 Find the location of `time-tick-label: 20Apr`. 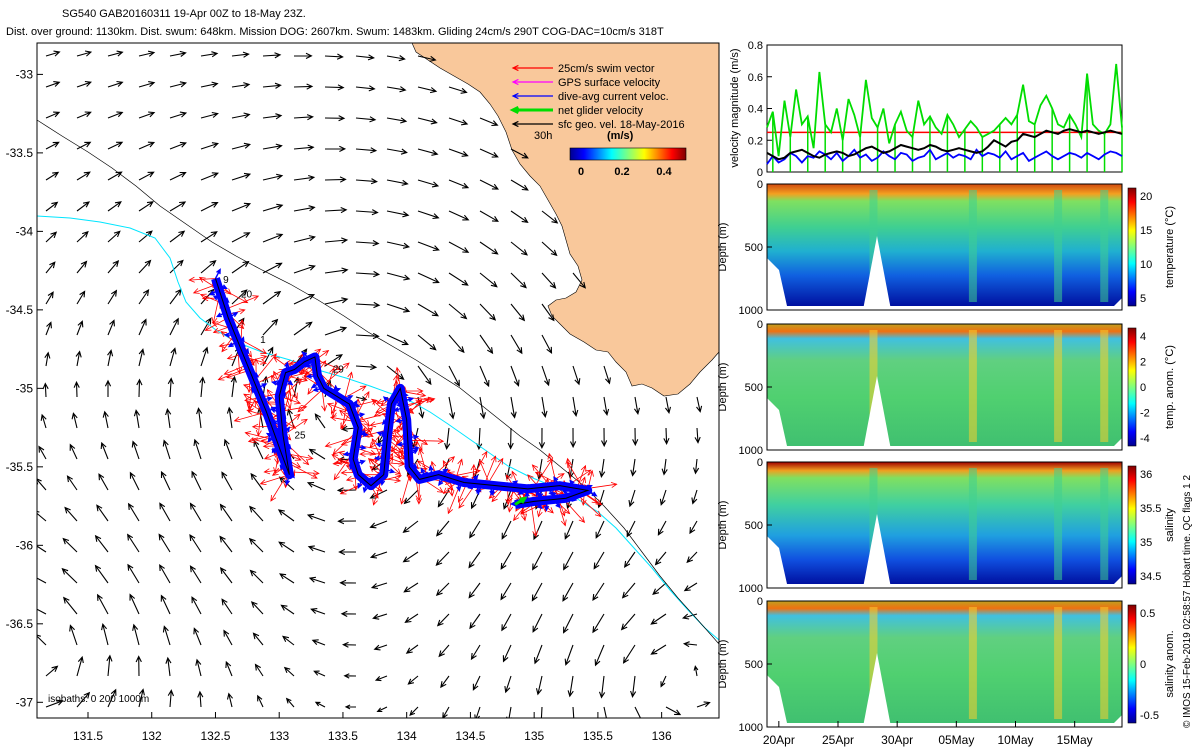

time-tick-label: 20Apr is located at coordinates (779, 740).